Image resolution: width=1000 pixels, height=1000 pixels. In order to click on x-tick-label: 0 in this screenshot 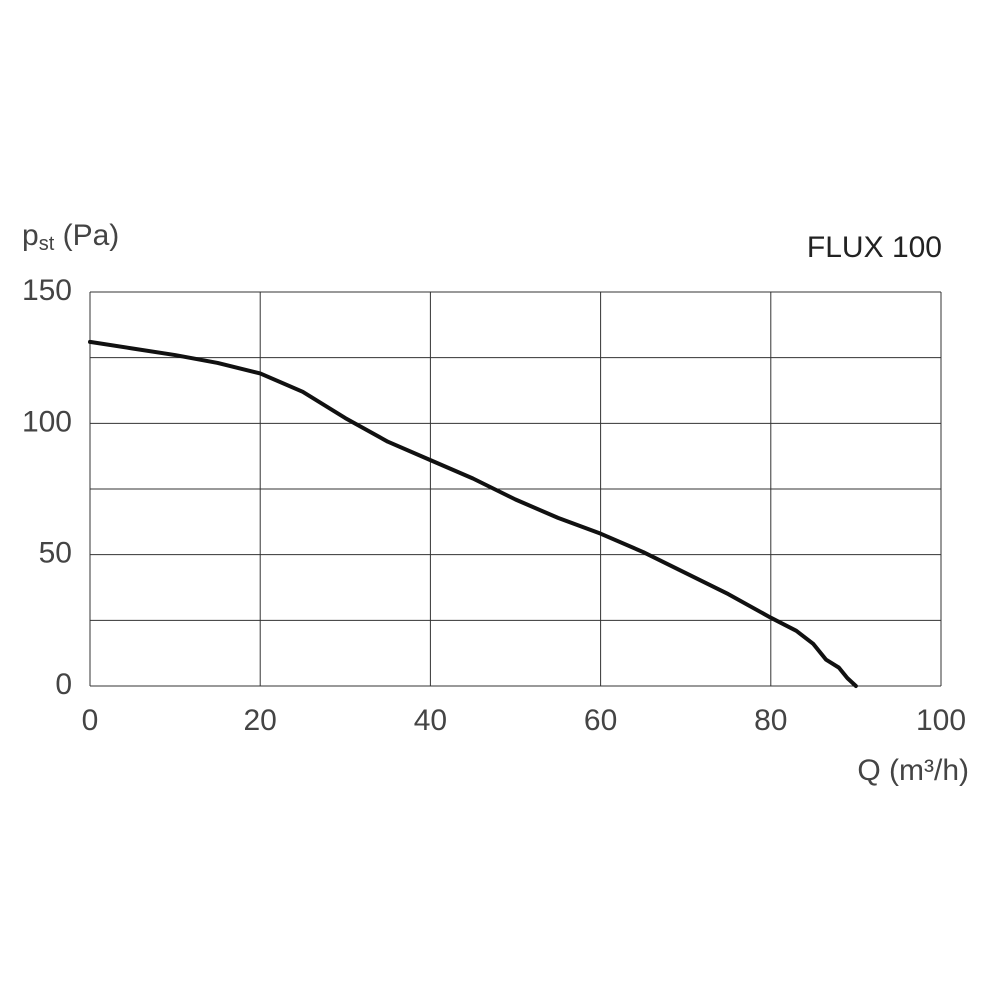, I will do `click(90, 720)`.